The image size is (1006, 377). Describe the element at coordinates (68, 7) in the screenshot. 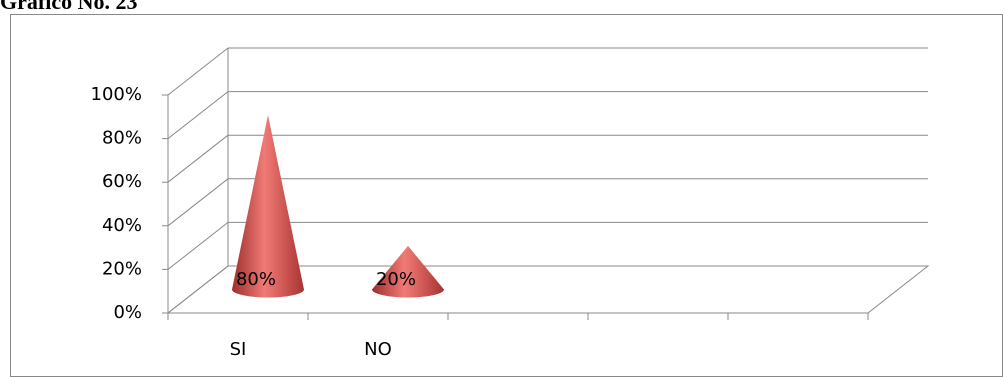

I see `chart-title: Gráfico No. 23` at that location.